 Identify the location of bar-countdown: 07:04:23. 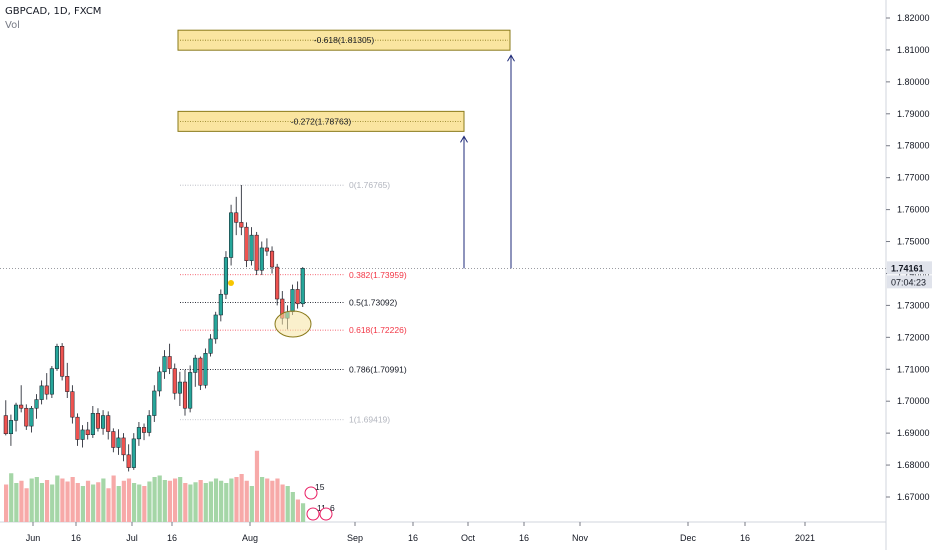
(908, 282).